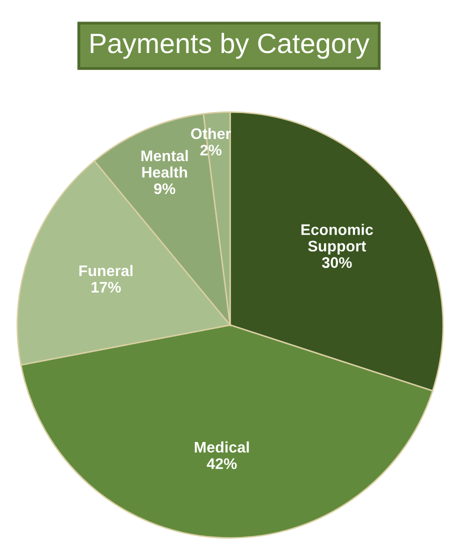  I want to click on data-label: 17%, so click(106, 287).